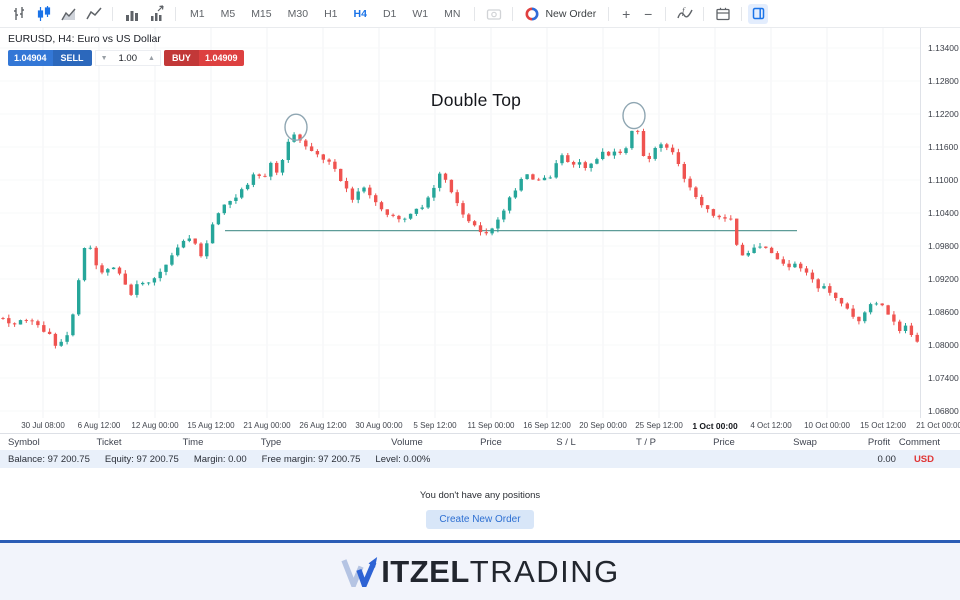  What do you see at coordinates (267, 425) in the screenshot?
I see `time-tick-label: 21 Aug 00:00` at bounding box center [267, 425].